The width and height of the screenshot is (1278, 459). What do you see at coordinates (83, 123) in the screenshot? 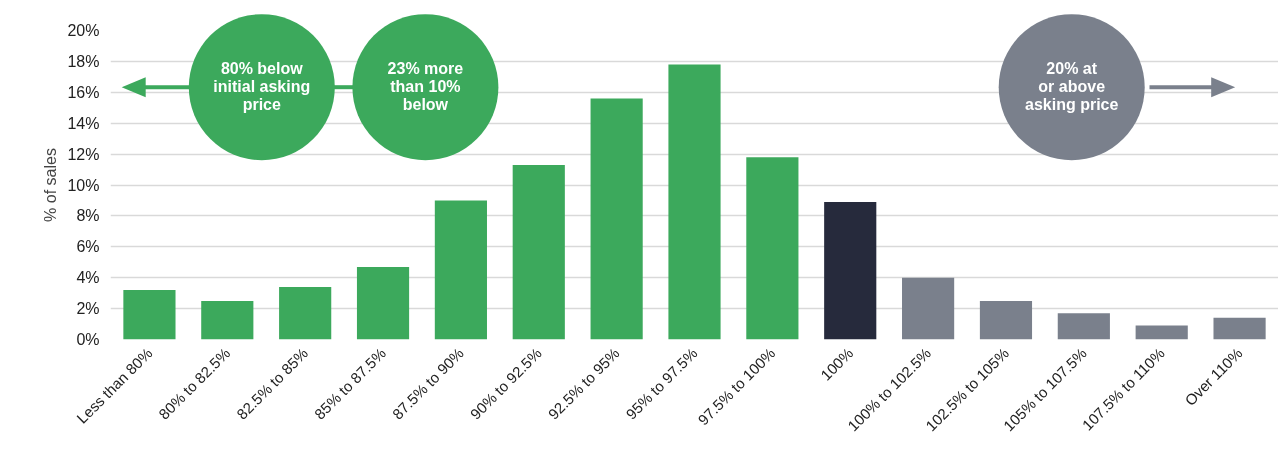
I see `y-tick-label: 14%` at bounding box center [83, 123].